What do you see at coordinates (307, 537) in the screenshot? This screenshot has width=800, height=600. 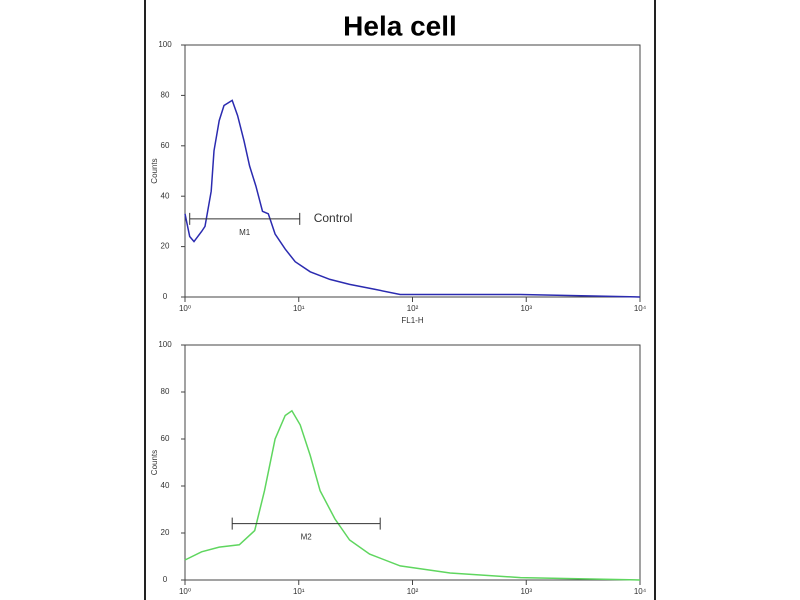 I see `gate-label: M2` at bounding box center [307, 537].